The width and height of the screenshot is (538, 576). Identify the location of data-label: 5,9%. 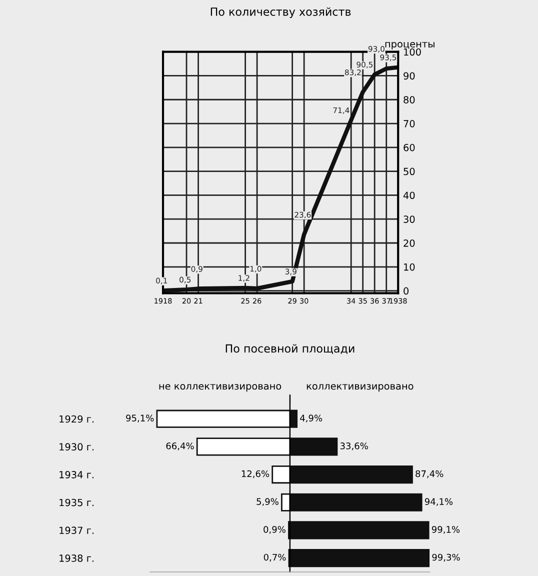
(267, 502).